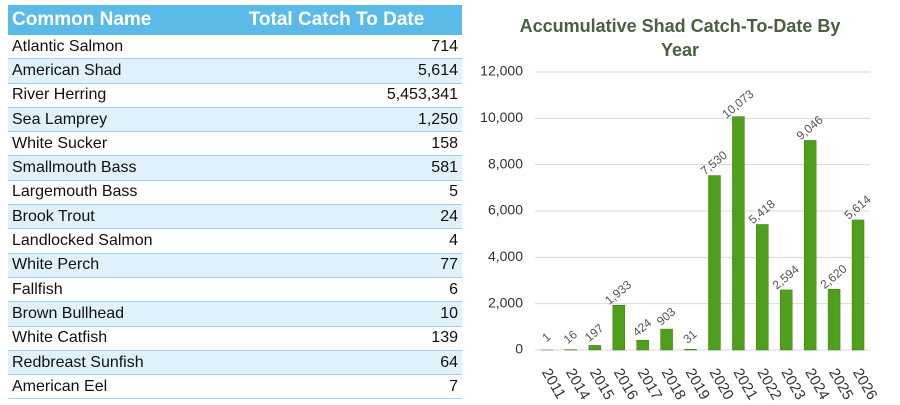 The height and width of the screenshot is (405, 900). Describe the element at coordinates (336, 20) in the screenshot. I see `header-cell: Total Catch To Date` at that location.